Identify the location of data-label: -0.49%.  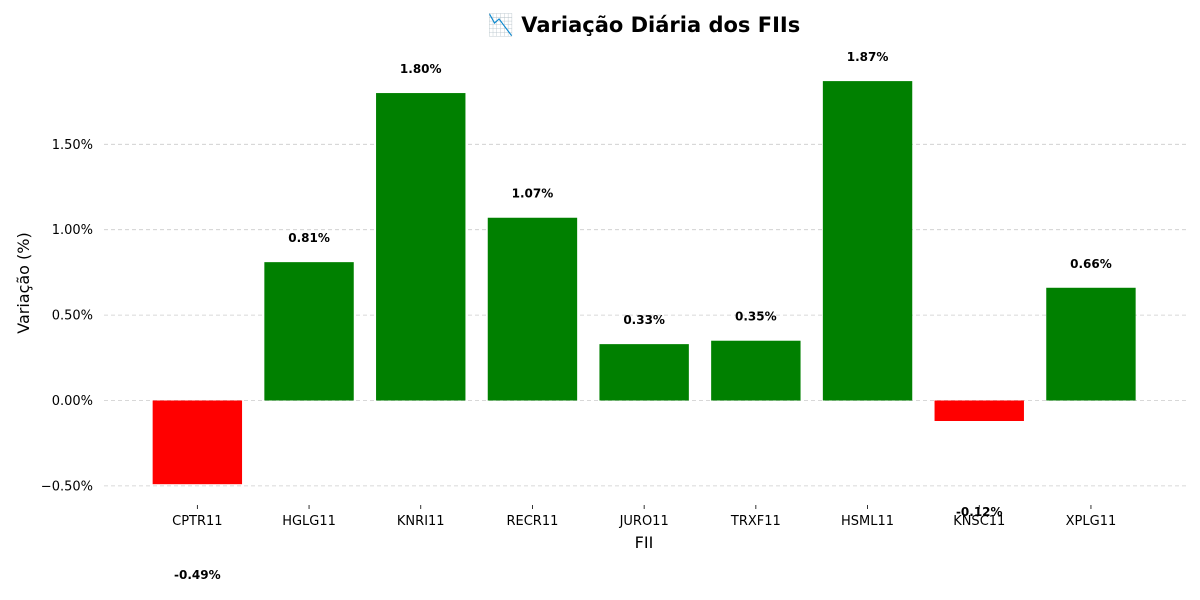
(197, 575).